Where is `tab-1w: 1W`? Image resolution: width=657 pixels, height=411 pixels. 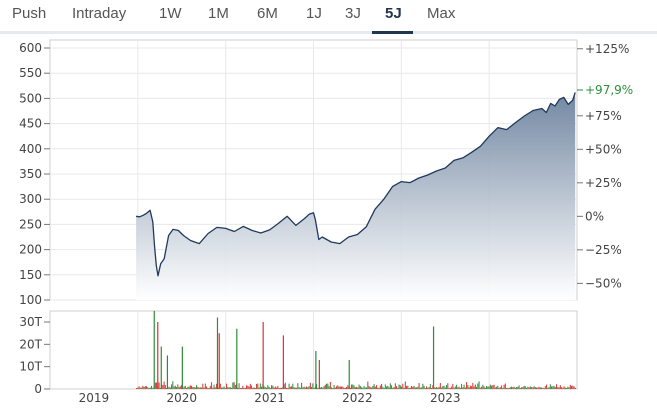
tab-1w: 1W is located at coordinates (170, 13).